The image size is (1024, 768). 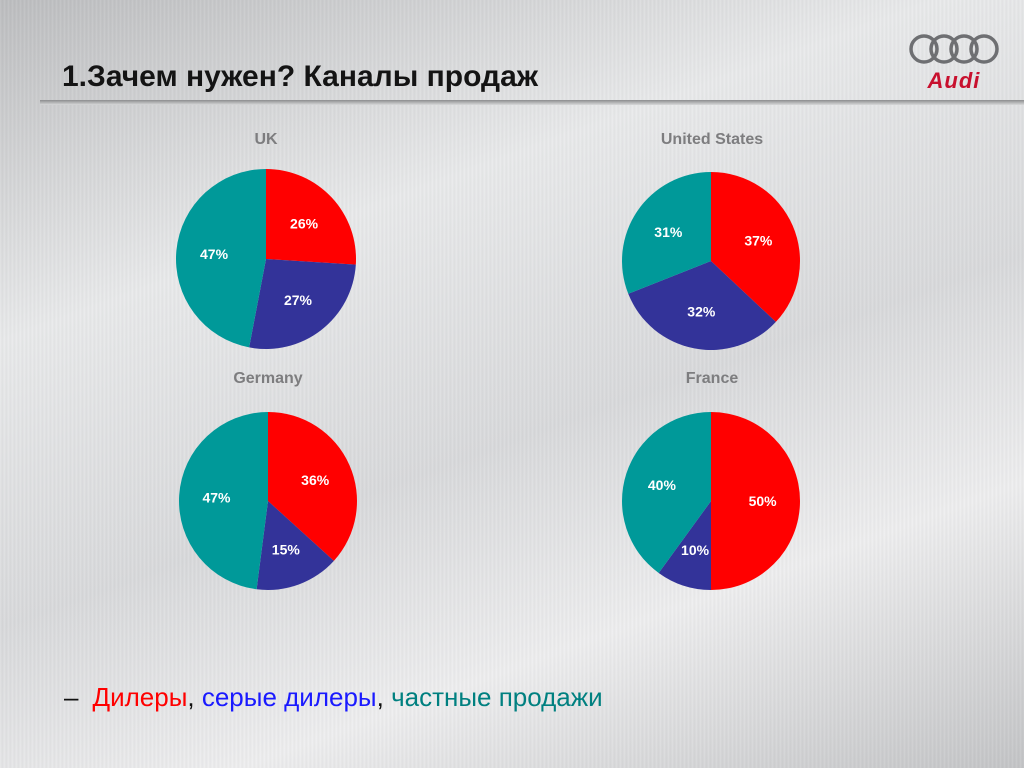 I want to click on slice-label: 31%, so click(x=668, y=232).